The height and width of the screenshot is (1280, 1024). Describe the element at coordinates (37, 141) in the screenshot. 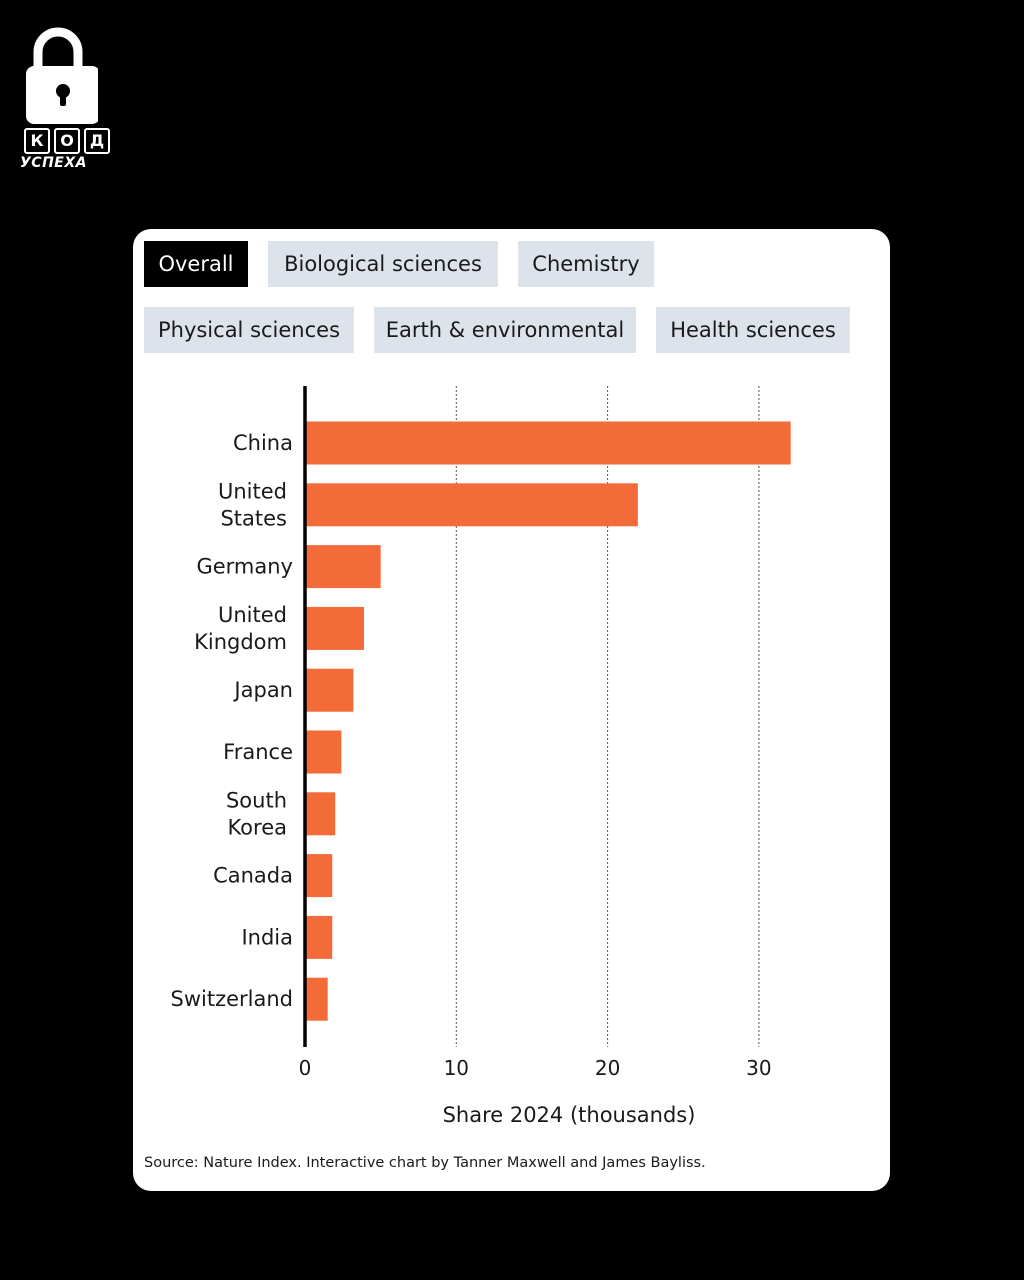

I see `logo-letter: К` at that location.